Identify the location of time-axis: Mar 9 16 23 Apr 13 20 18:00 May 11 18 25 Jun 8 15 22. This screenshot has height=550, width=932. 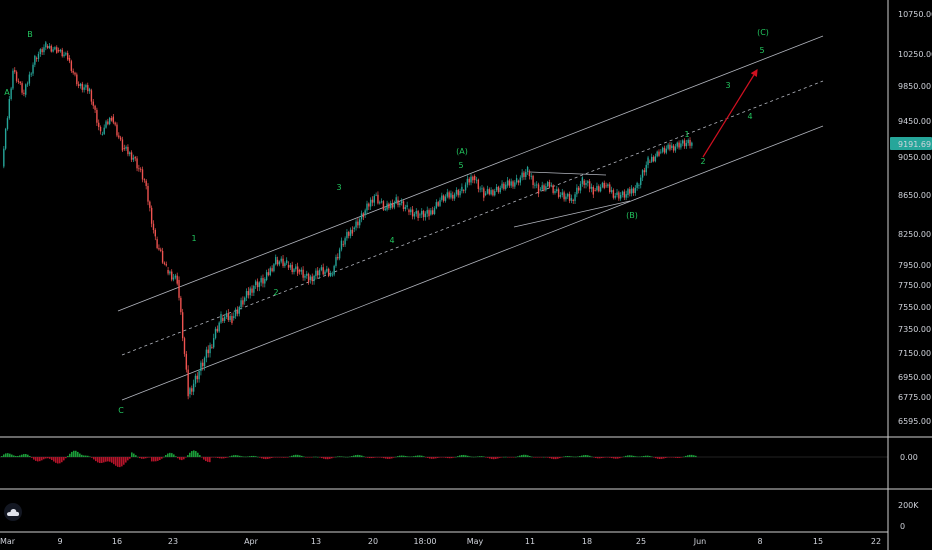
(440, 541).